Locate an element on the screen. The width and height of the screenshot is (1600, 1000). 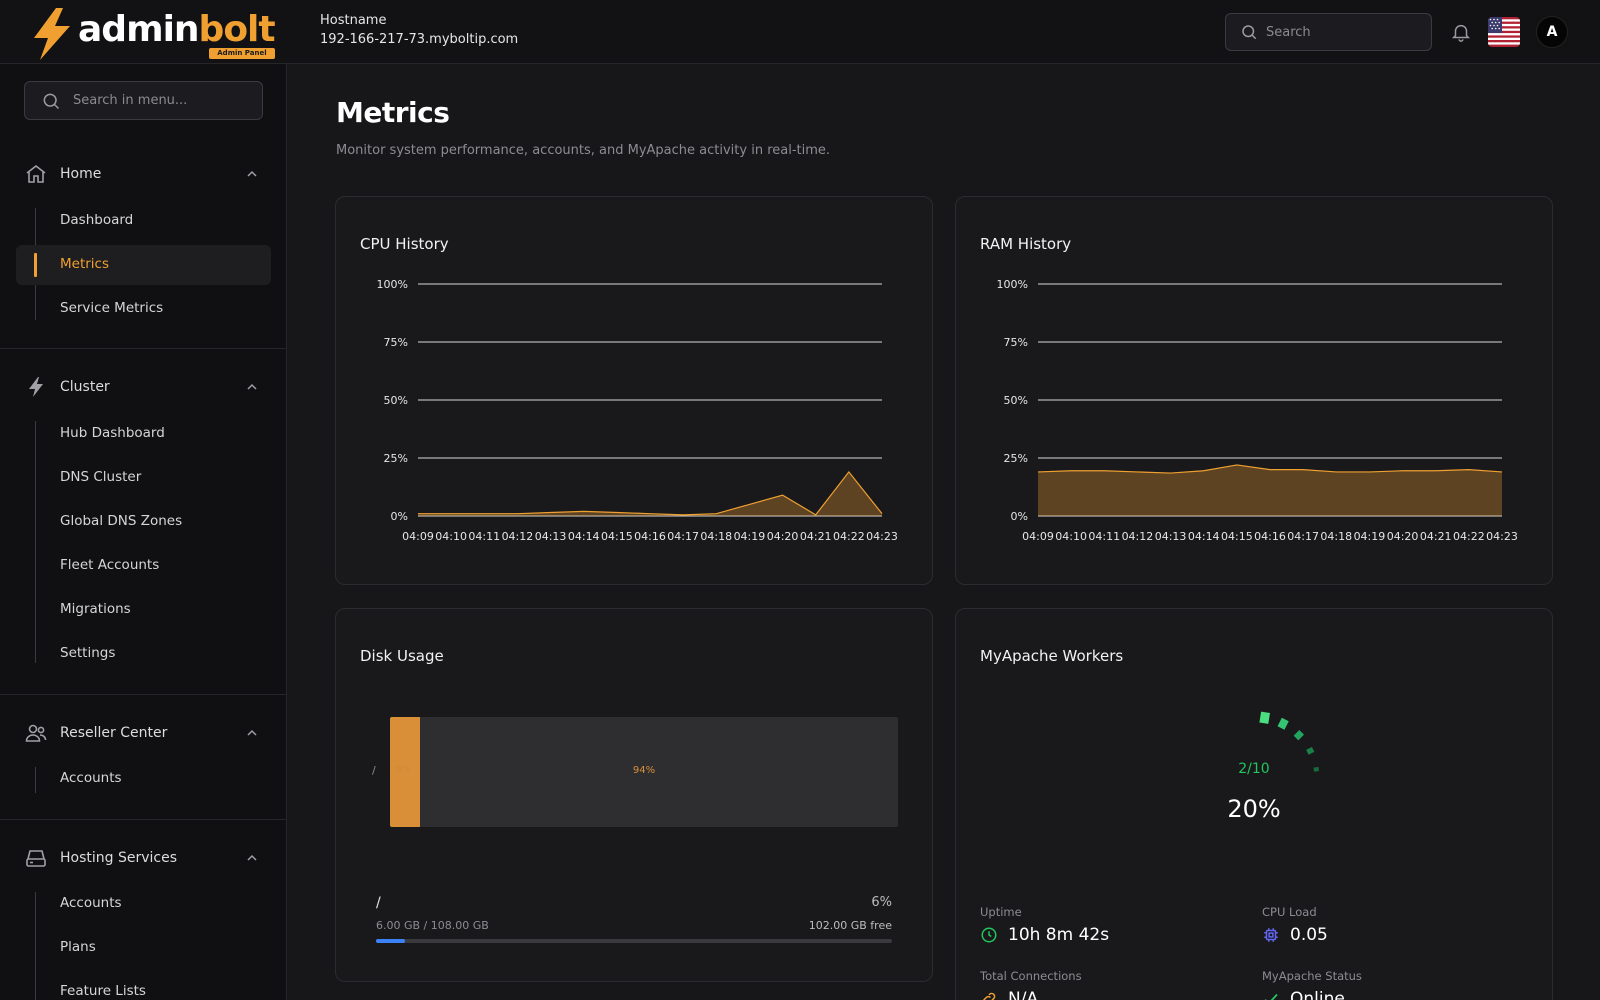
cpu-x-tick-label: 04:09 is located at coordinates (418, 536).